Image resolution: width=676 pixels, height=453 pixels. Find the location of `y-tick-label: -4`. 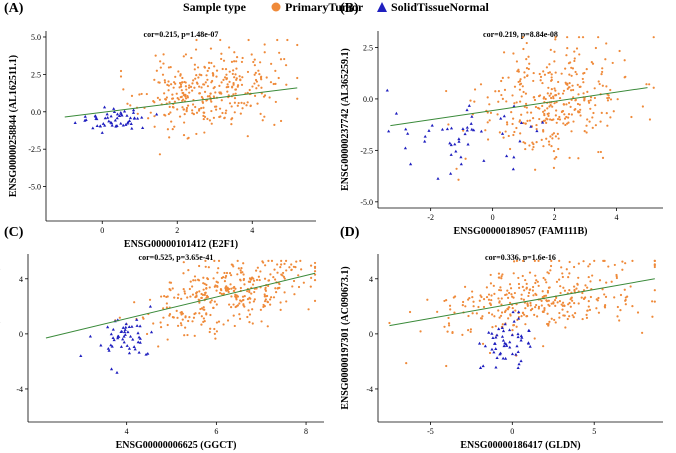

y-tick-label: -4 is located at coordinates (19, 389).